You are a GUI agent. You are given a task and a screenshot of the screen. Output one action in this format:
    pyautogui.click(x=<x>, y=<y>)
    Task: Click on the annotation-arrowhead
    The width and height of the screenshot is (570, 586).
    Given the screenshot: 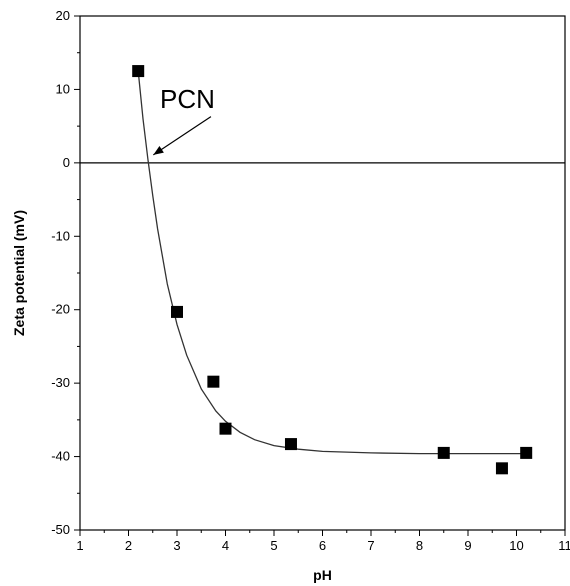 What is the action you would take?
    pyautogui.click(x=158, y=150)
    